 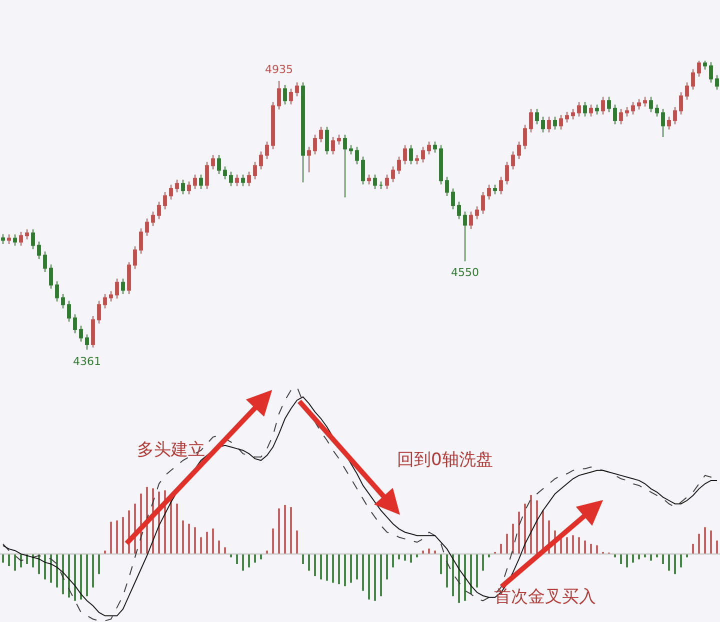 I want to click on annotation: 回到0轴洗盘, so click(x=445, y=460).